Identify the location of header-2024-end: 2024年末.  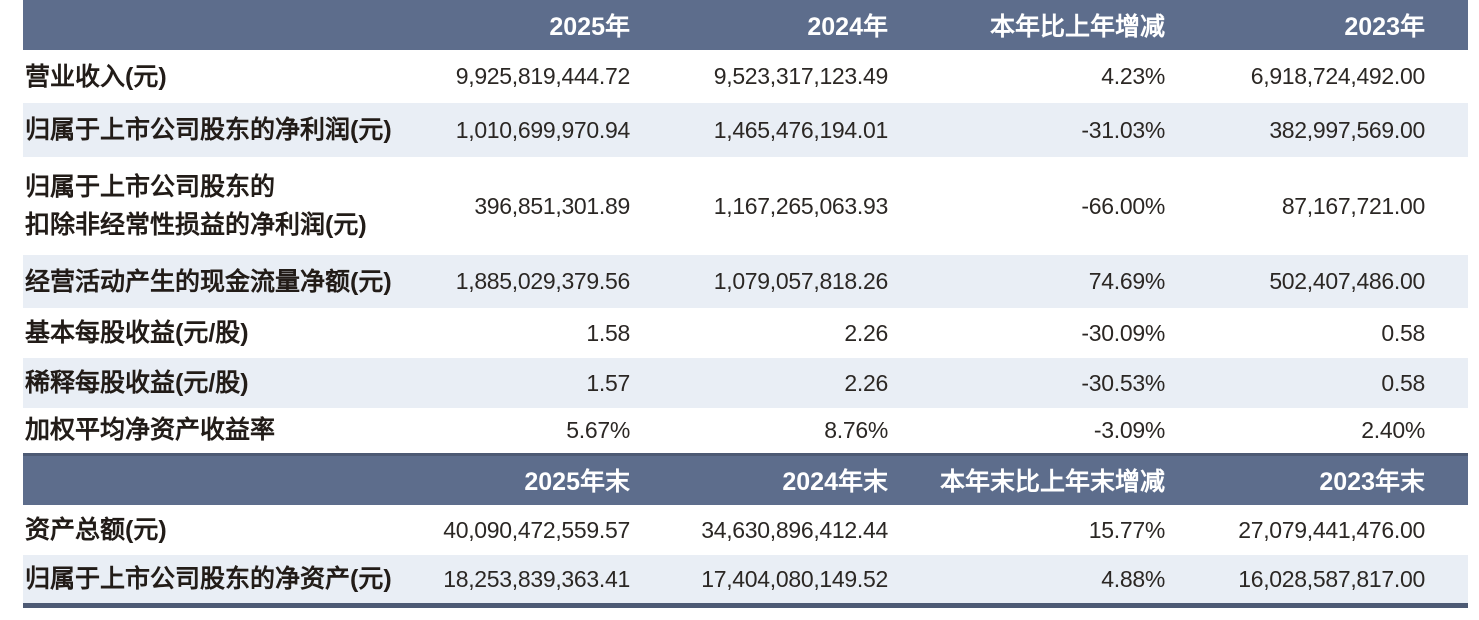
(759, 479).